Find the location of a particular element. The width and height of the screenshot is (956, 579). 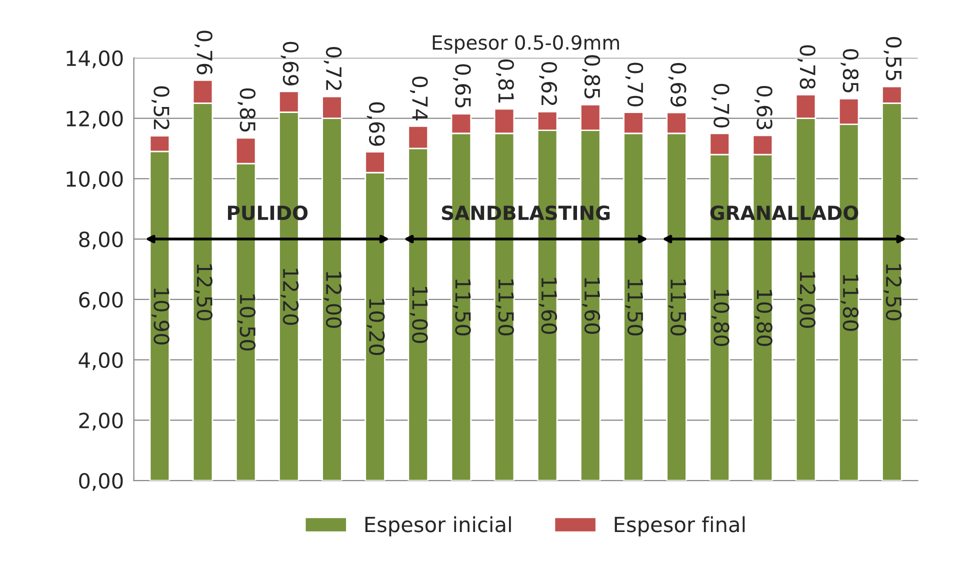

data-label: 0,81 is located at coordinates (505, 80).